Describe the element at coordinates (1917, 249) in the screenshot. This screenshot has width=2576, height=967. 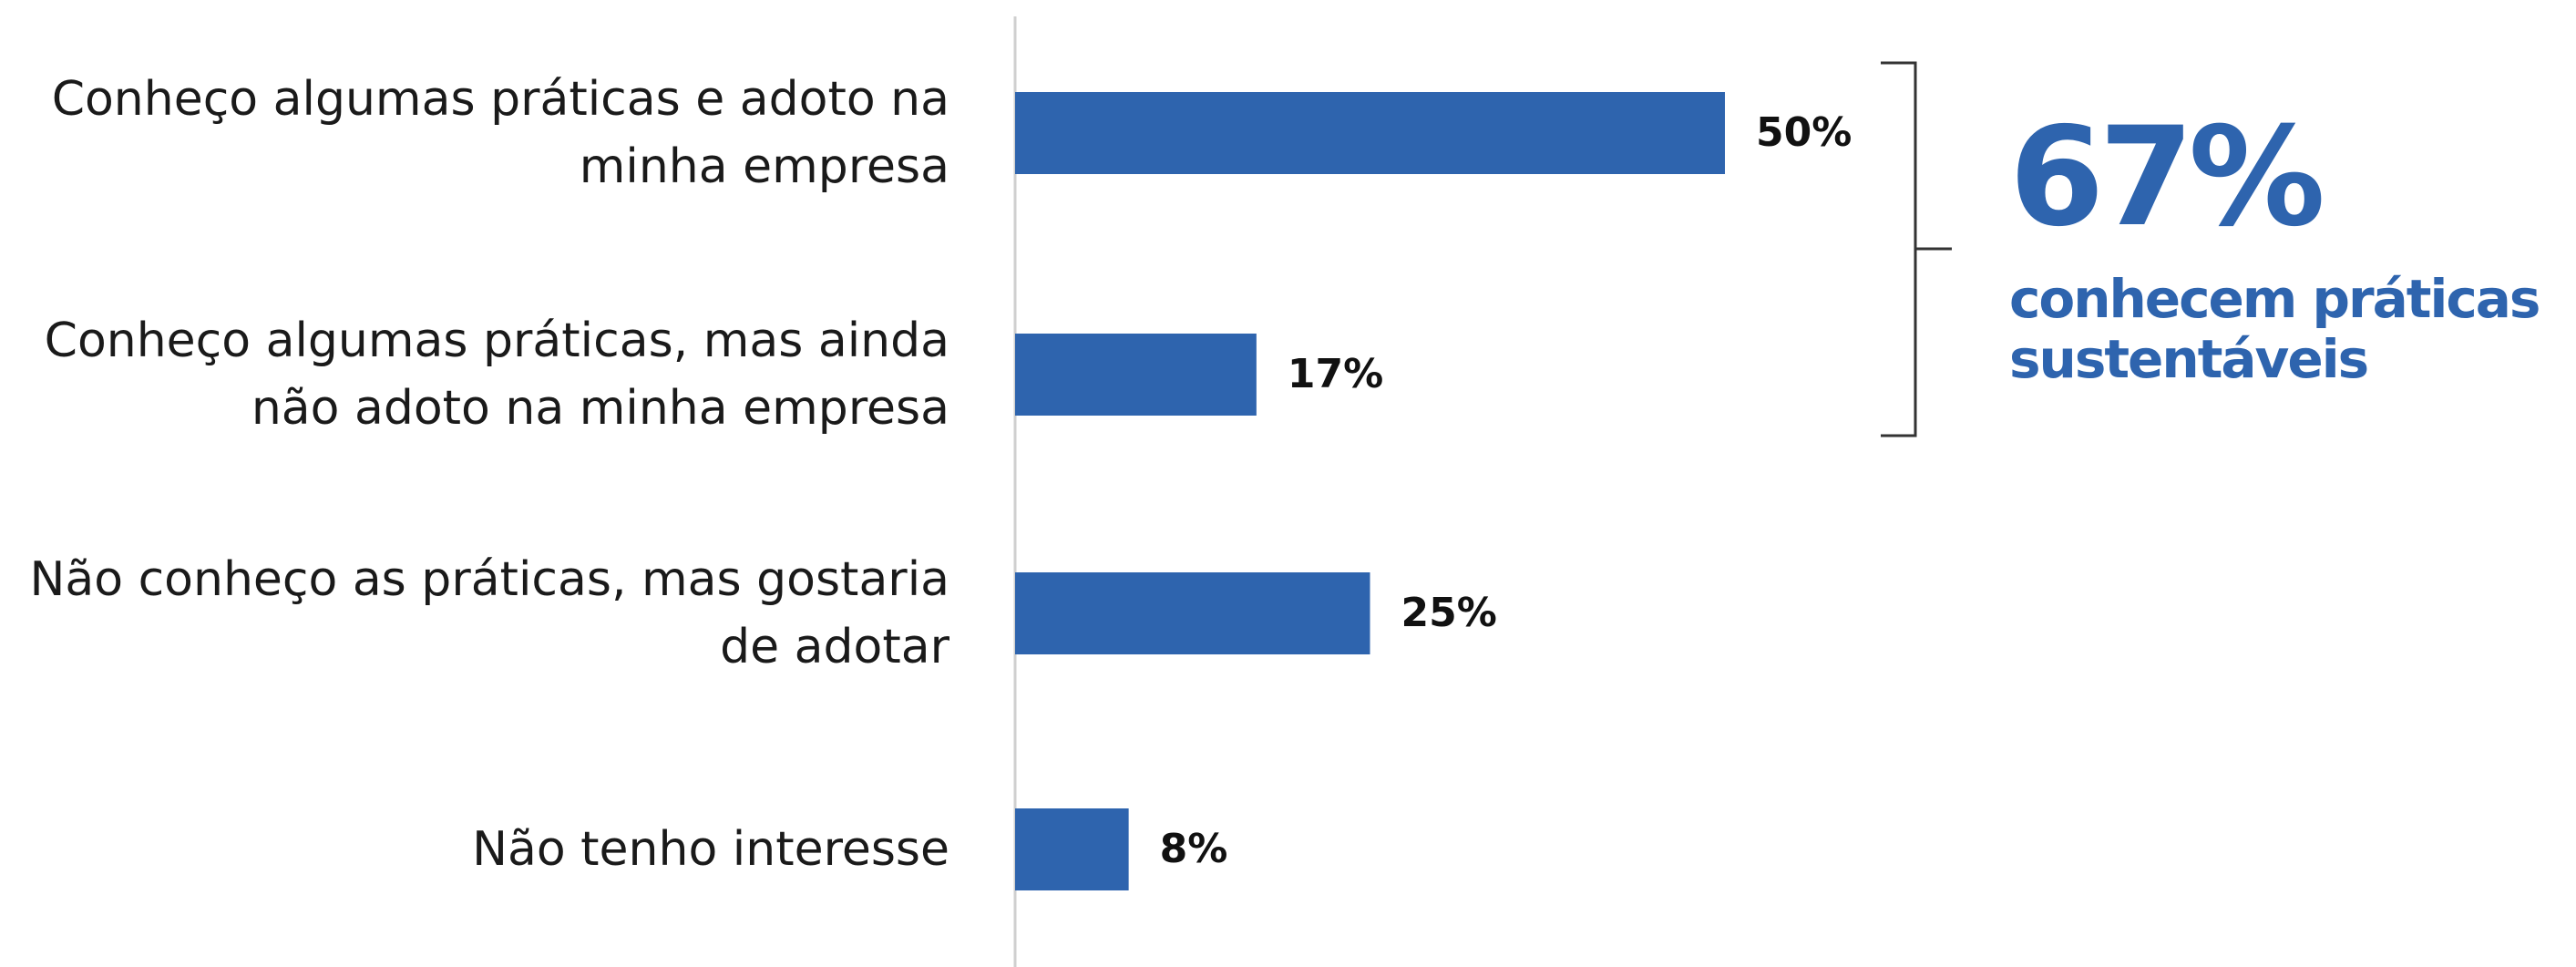
I see `bracket` at that location.